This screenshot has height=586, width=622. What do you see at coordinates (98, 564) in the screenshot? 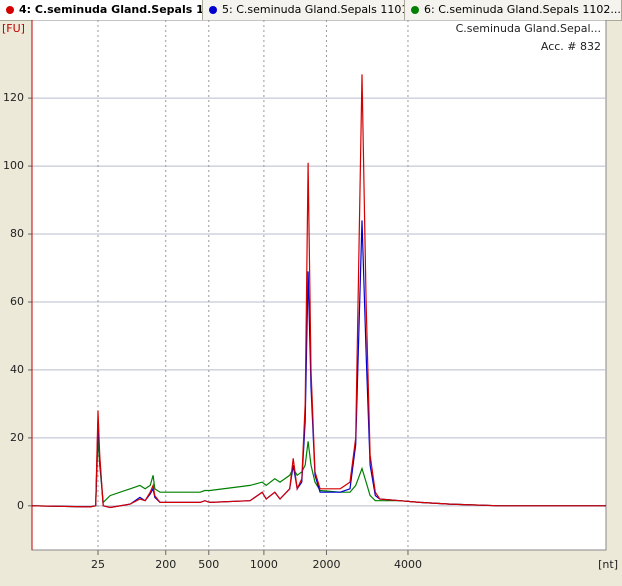
I see `x-tick-label: 25` at bounding box center [98, 564].